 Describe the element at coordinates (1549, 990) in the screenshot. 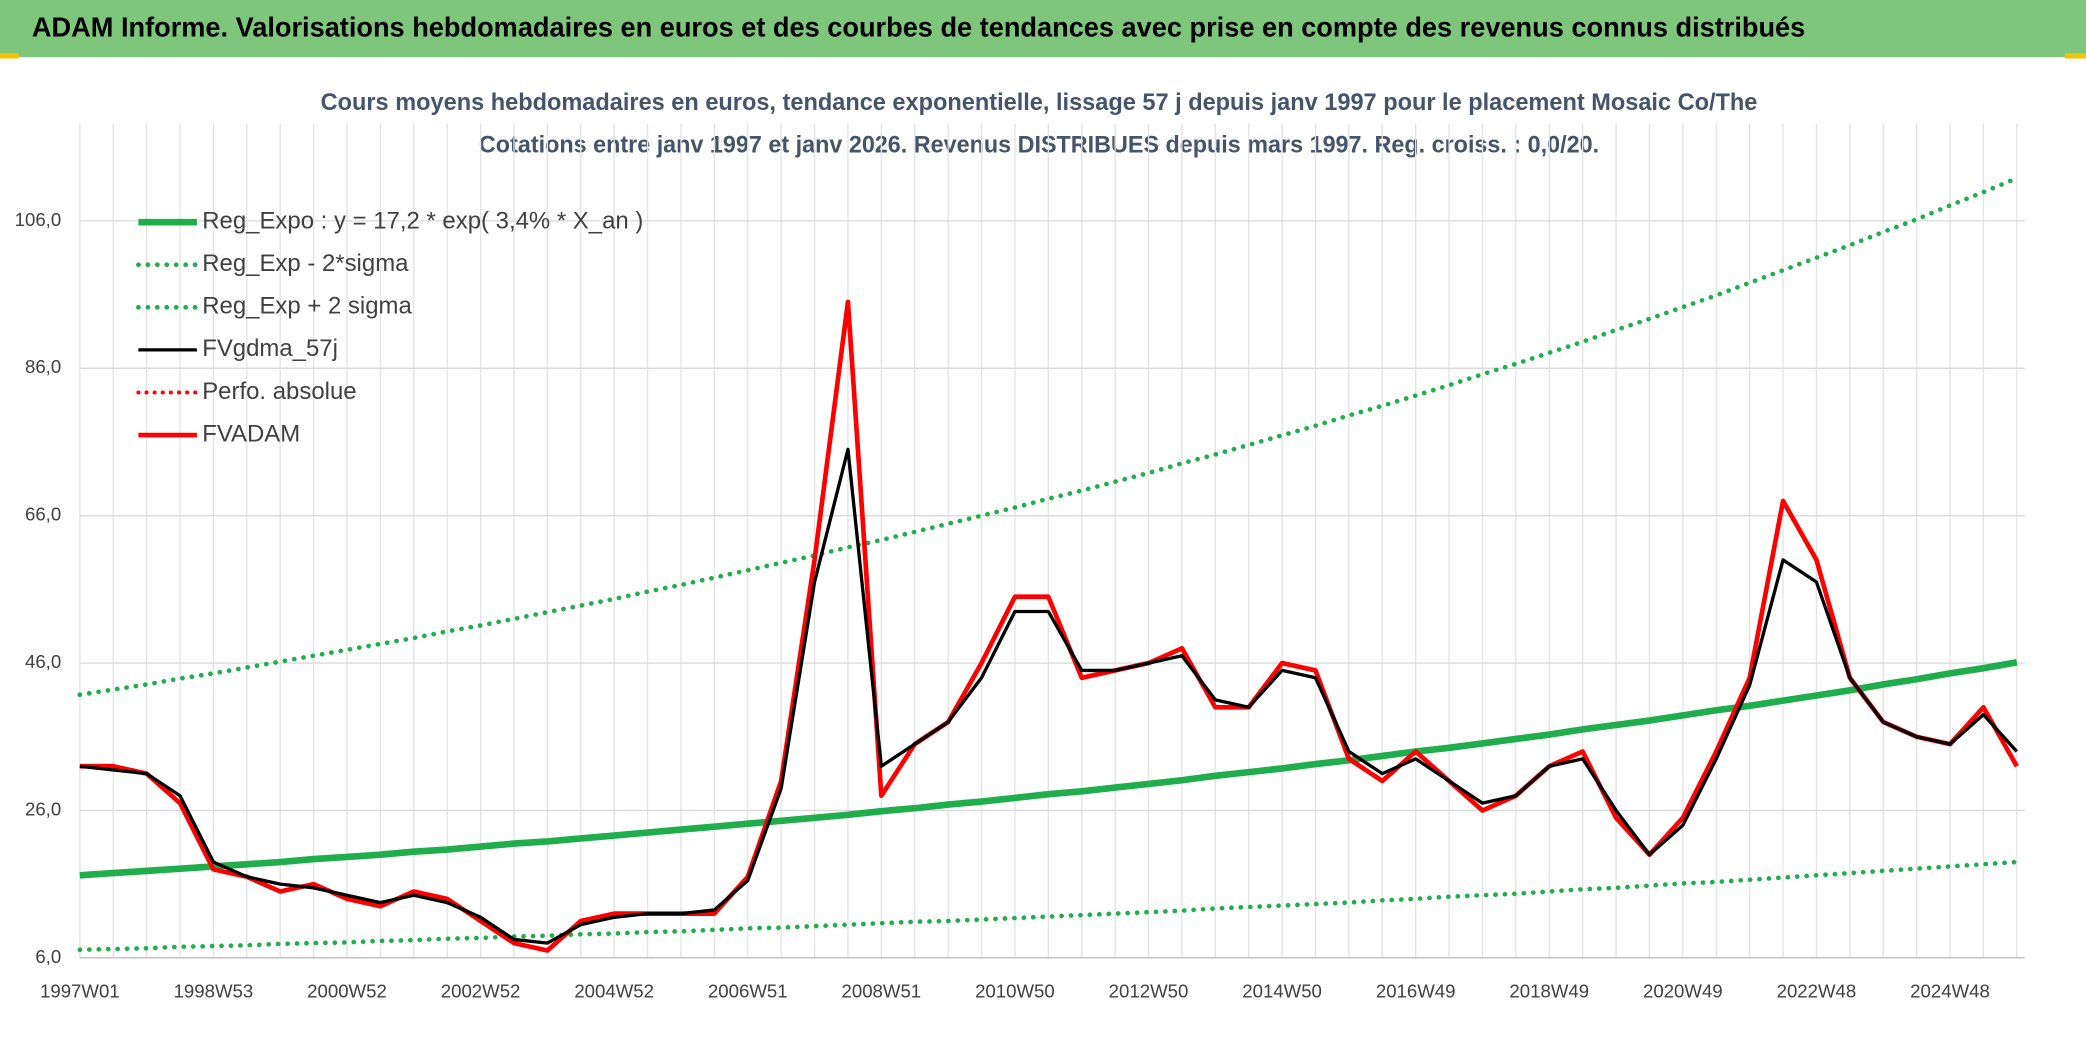

I see `x-tick-label: 2018W49` at that location.